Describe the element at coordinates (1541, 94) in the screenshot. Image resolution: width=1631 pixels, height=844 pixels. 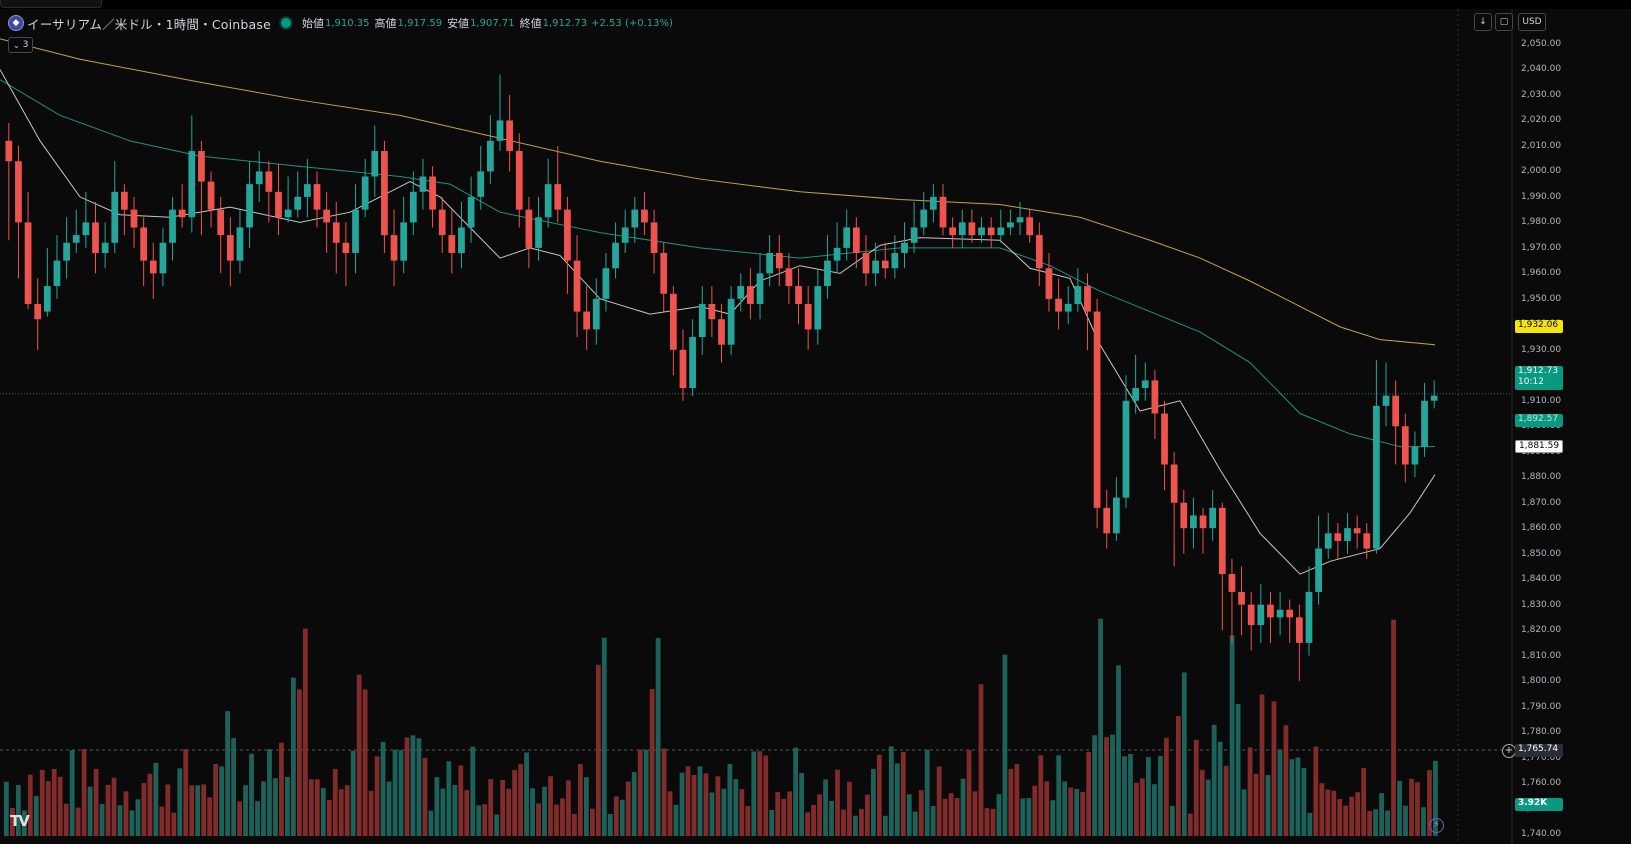
I see `price-tick-label: 2,030.00` at that location.